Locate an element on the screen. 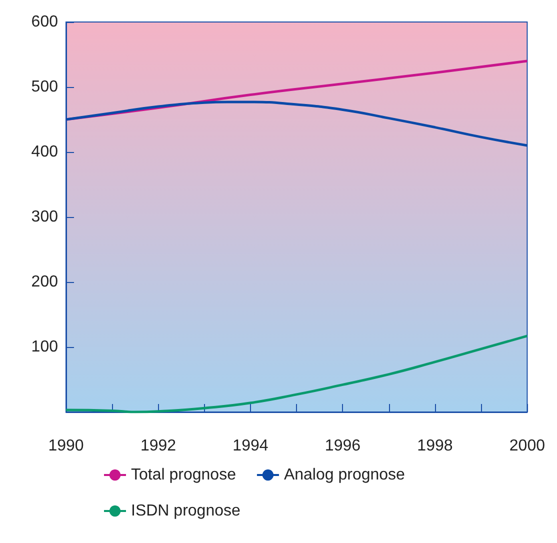 The height and width of the screenshot is (543, 557). legend-label: Analog prognose is located at coordinates (345, 475).